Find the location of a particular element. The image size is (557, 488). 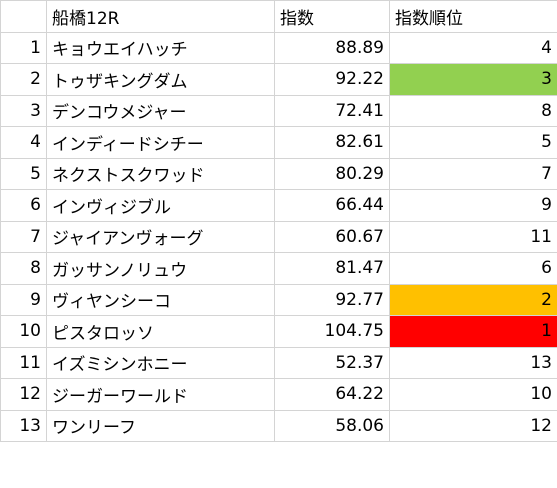

table-row: 11 イズミシンホニー 52.37 13 is located at coordinates (278, 362).